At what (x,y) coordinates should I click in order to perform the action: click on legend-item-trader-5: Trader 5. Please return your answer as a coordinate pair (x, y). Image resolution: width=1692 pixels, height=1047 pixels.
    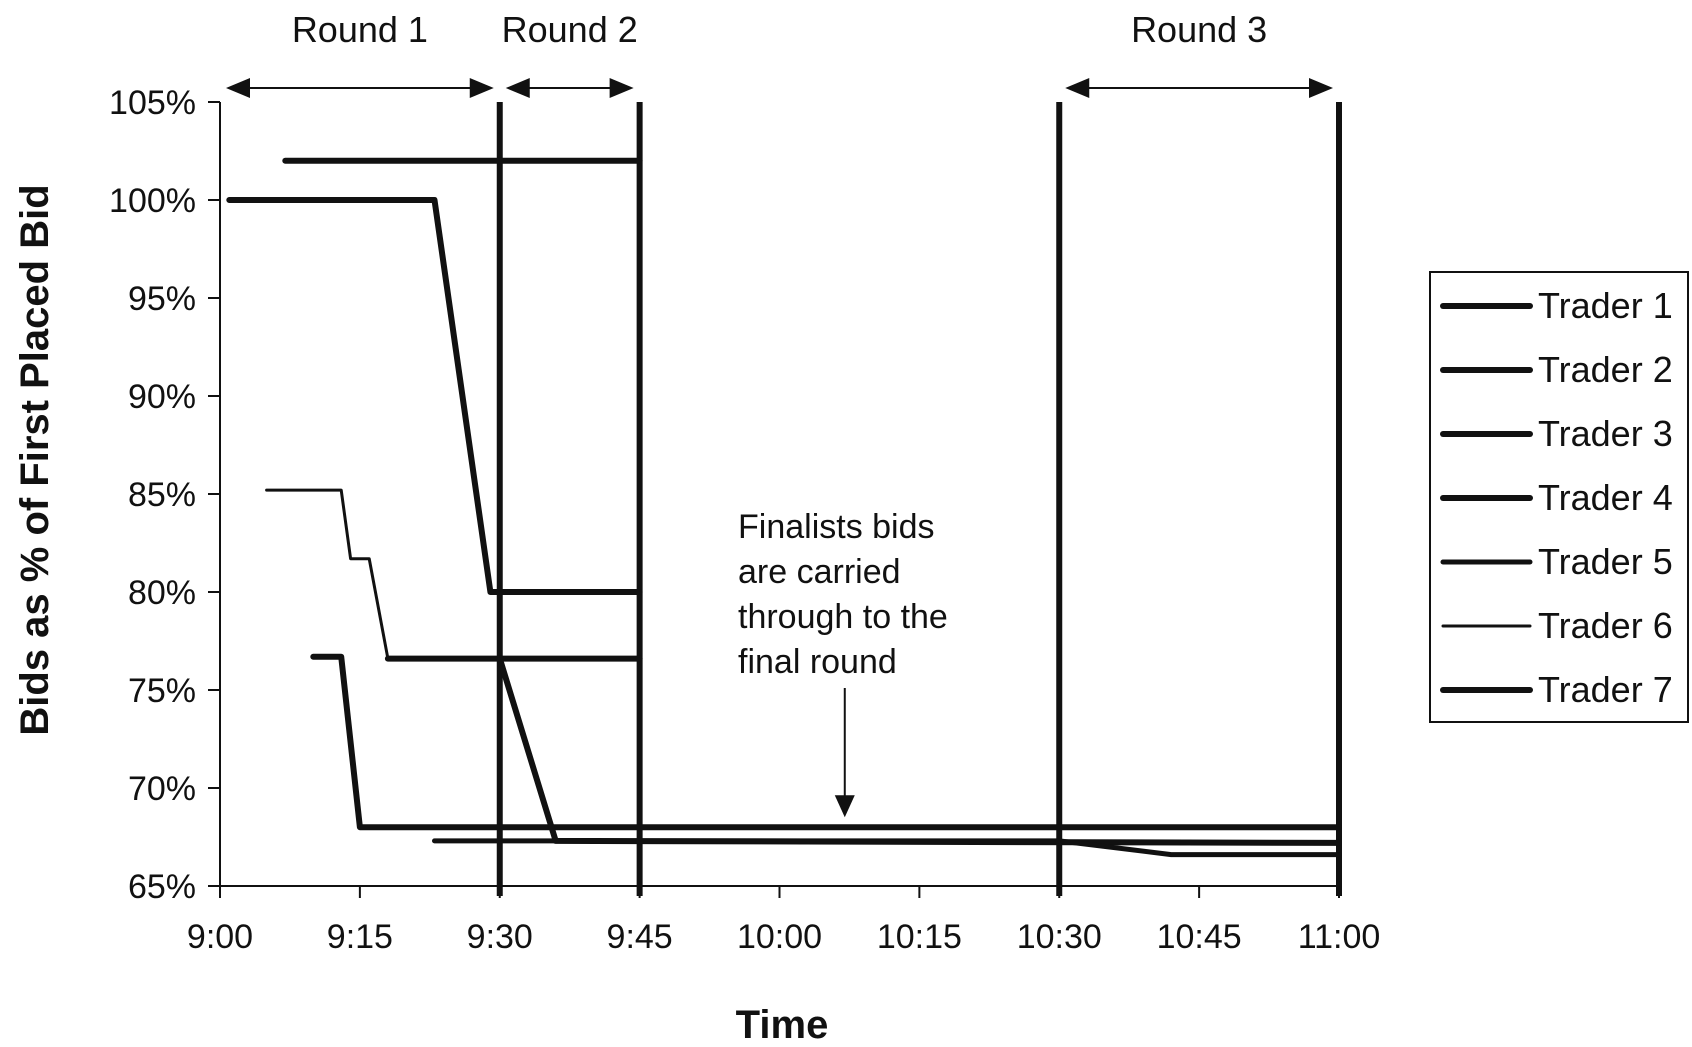
    Looking at the image, I should click on (1556, 561).